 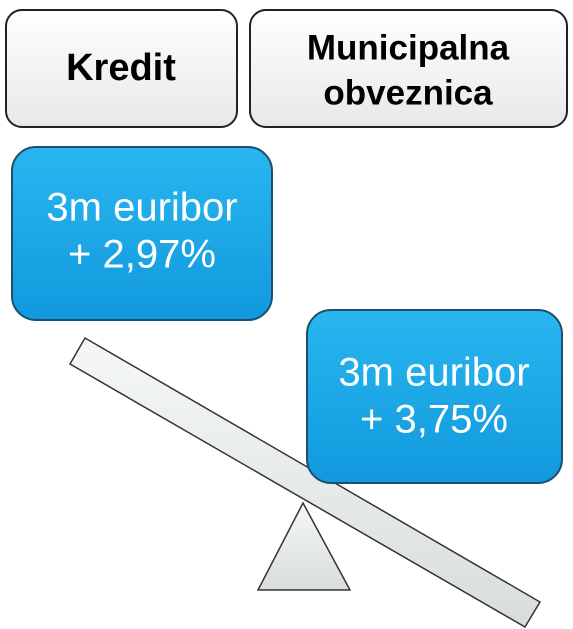 I want to click on header-label: Kredit, so click(x=121, y=68).